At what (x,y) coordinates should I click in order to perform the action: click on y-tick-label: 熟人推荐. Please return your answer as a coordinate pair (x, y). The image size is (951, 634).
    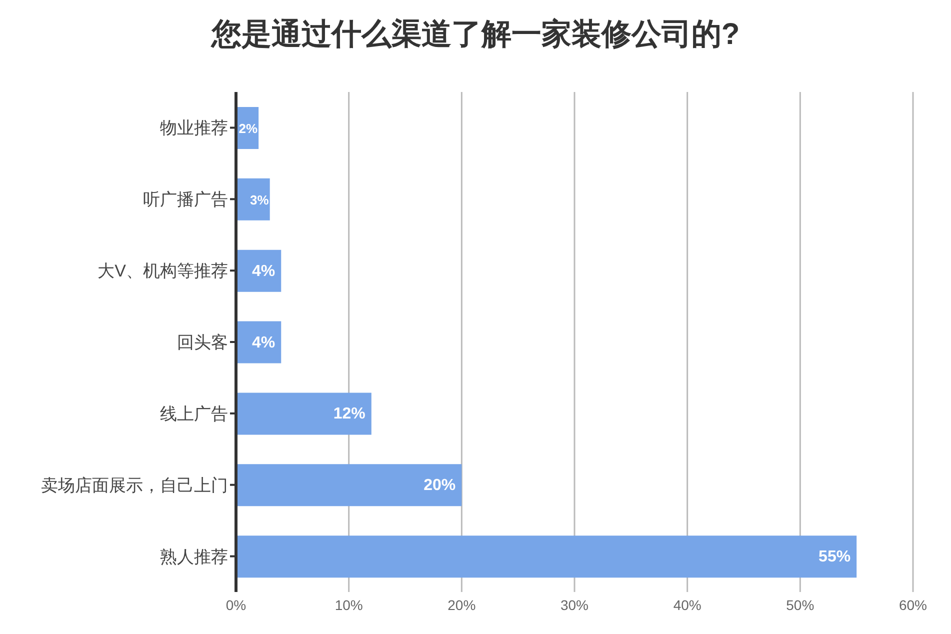
    Looking at the image, I should click on (194, 556).